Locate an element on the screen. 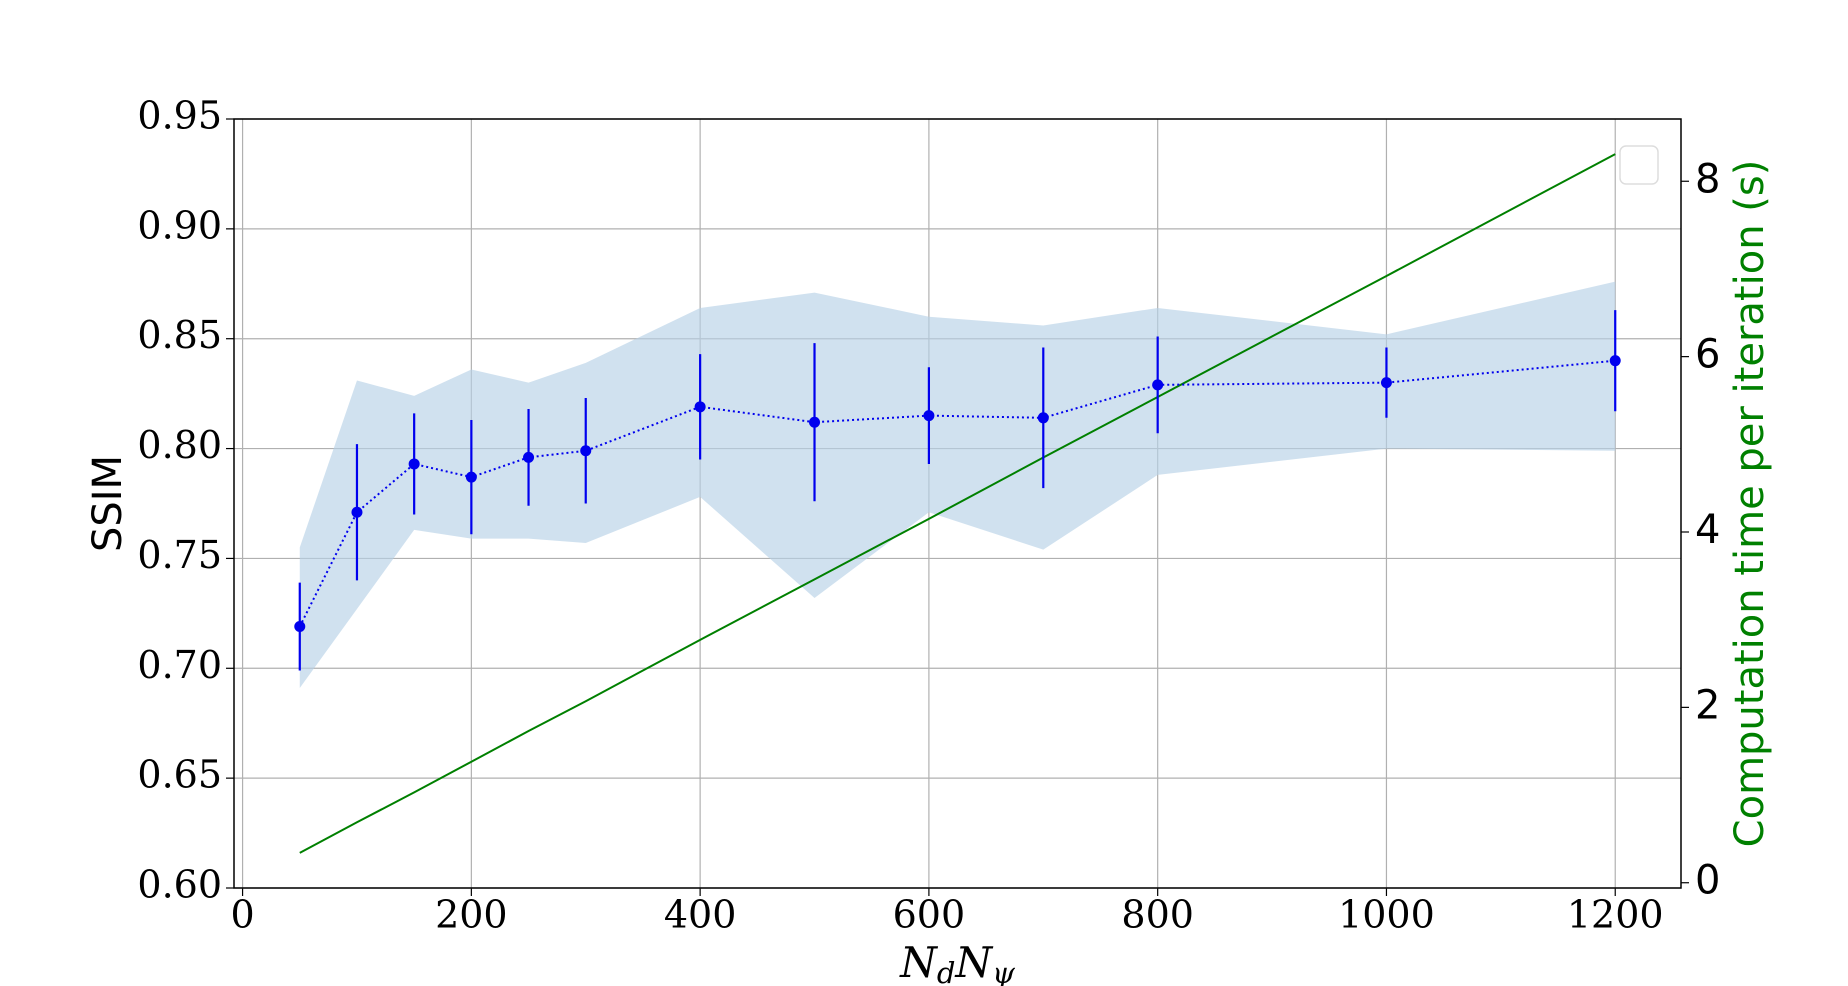  x-axis-label-part: ψ is located at coordinates (1003, 971).